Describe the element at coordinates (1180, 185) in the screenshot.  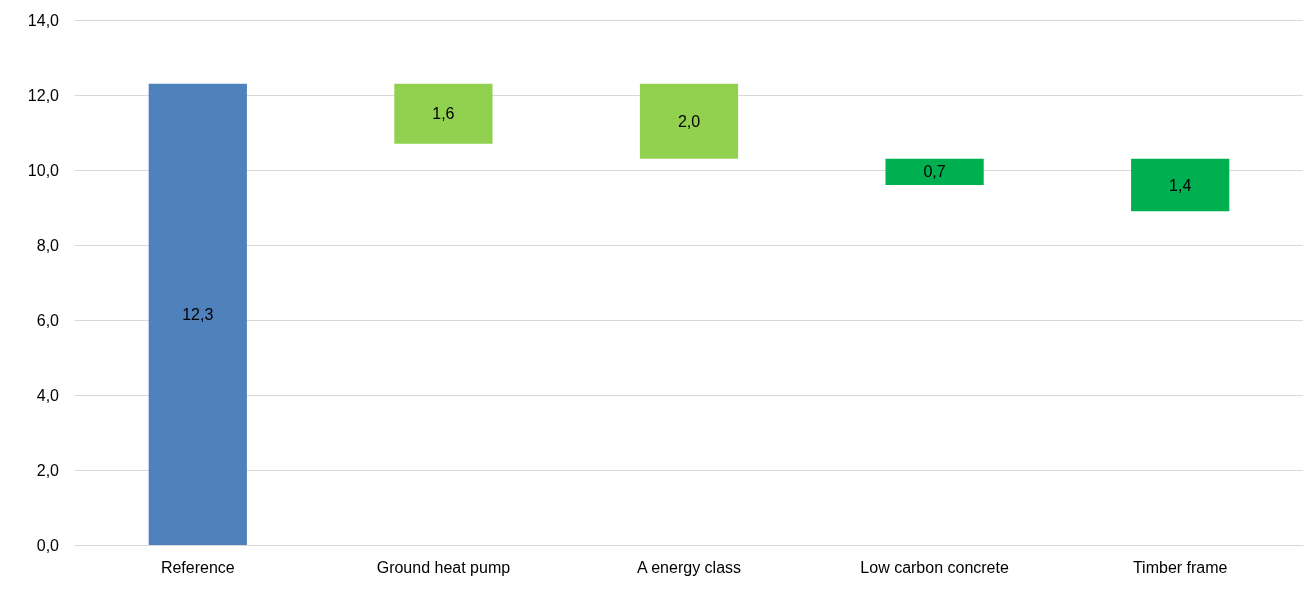
I see `data-label: 1,4` at that location.